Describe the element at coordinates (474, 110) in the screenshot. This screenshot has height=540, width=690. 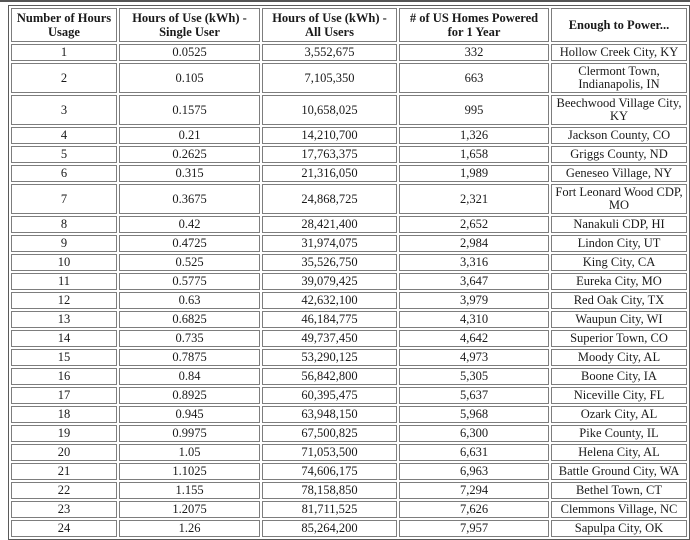
I see `cell-homes-powered: 995` at that location.